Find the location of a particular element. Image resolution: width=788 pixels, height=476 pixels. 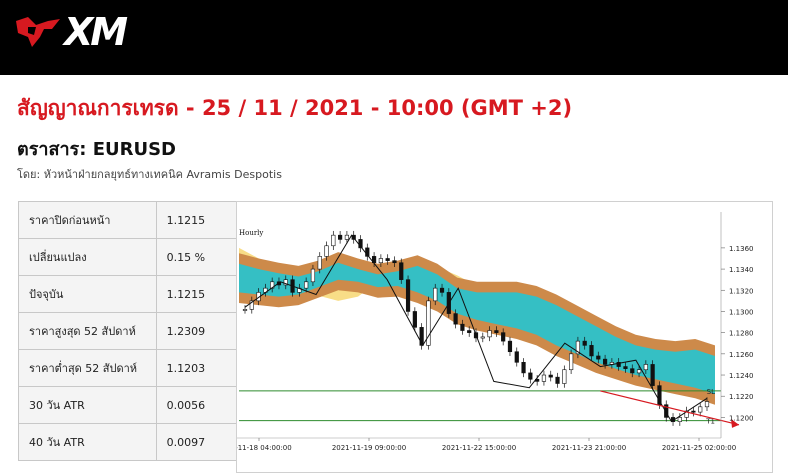

x-tick-label: 21-11-18 04:00:00 is located at coordinates (264, 448).